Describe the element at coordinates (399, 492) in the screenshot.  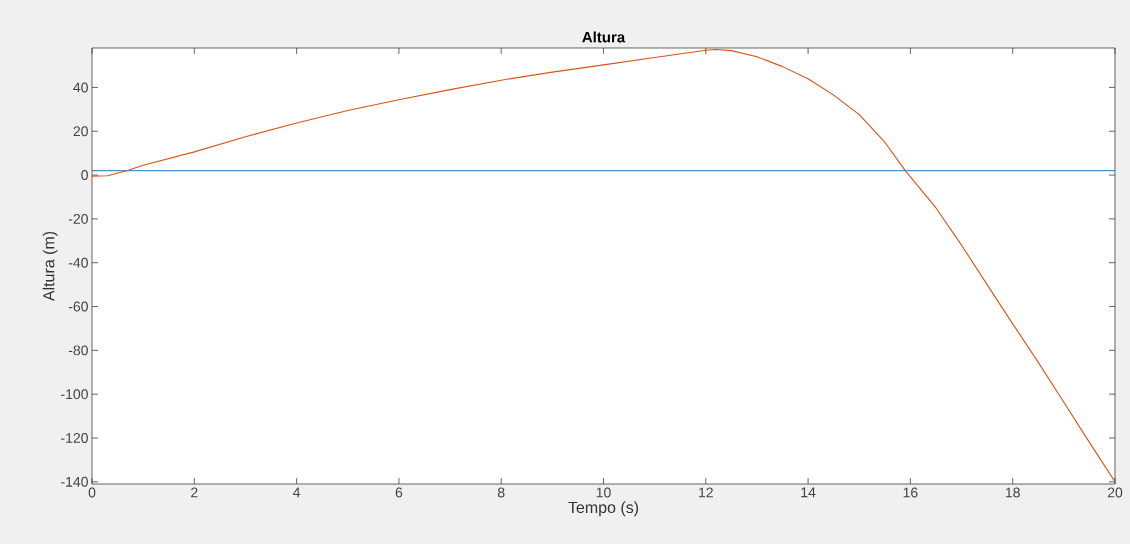
I see `x-tick-label: 6` at that location.